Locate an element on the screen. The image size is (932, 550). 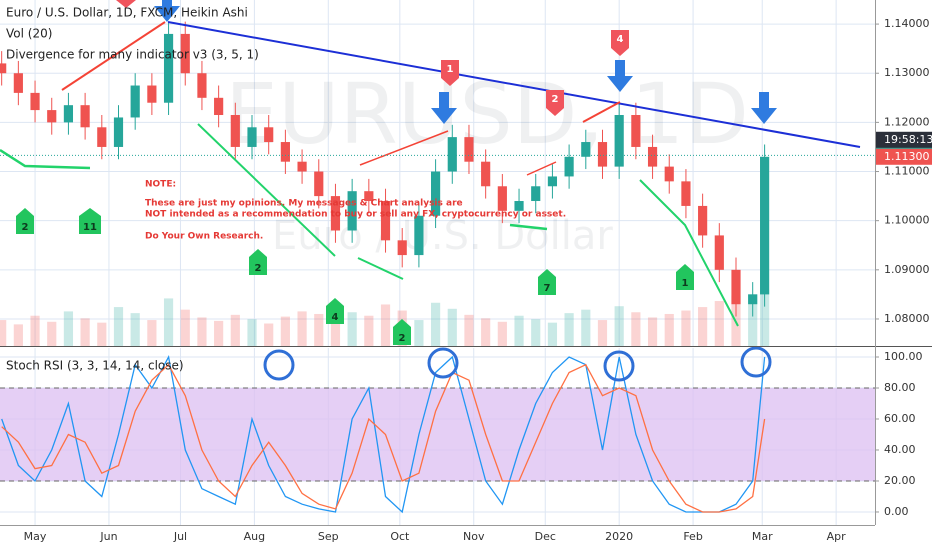
y-tick-label: 20.00 is located at coordinates (900, 480).